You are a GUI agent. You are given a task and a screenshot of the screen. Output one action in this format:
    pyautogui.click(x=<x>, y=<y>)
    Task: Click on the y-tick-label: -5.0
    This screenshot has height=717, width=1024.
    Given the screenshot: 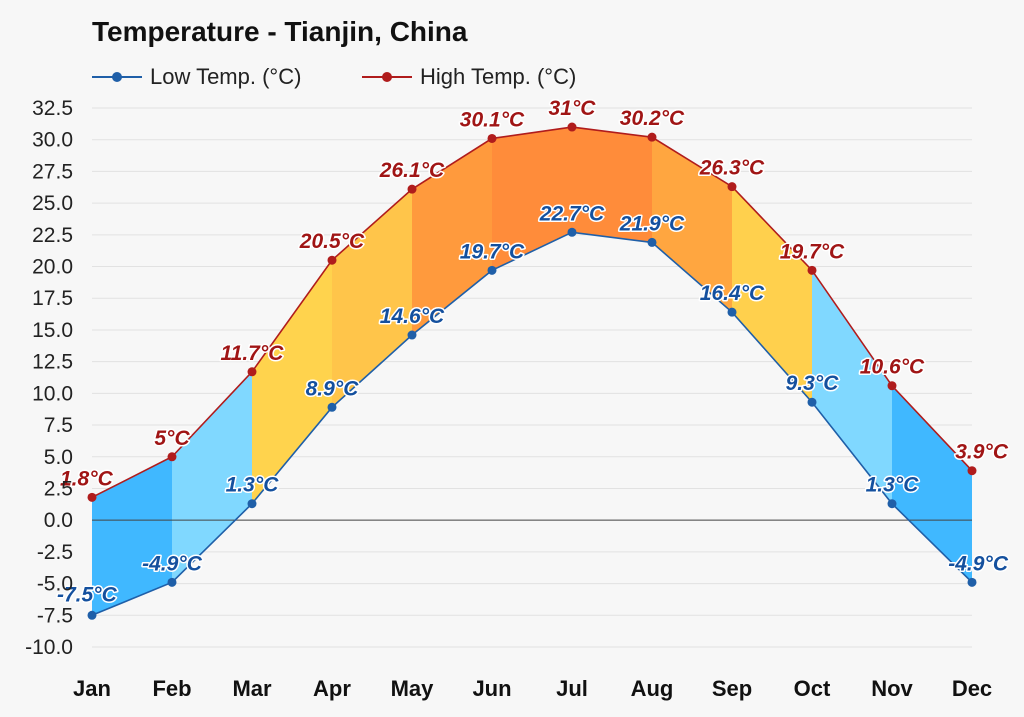 What is the action you would take?
    pyautogui.click(x=55, y=584)
    